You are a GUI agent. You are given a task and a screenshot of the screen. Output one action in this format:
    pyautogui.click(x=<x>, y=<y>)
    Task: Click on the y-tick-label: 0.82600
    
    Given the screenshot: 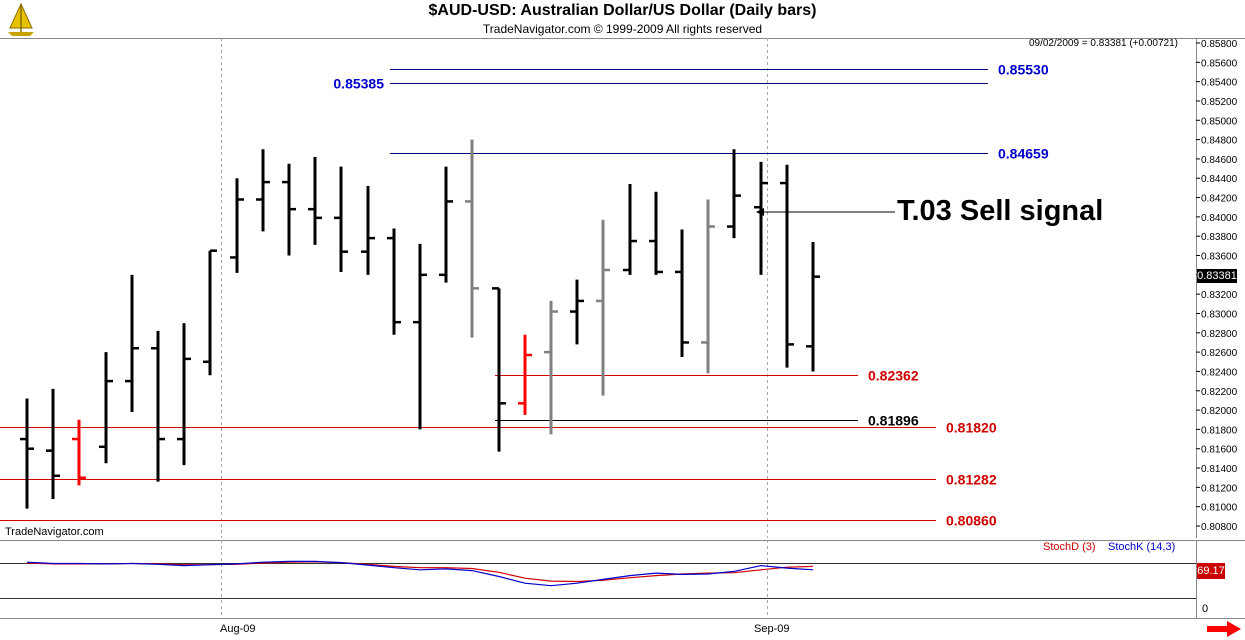 What is the action you would take?
    pyautogui.click(x=1219, y=353)
    